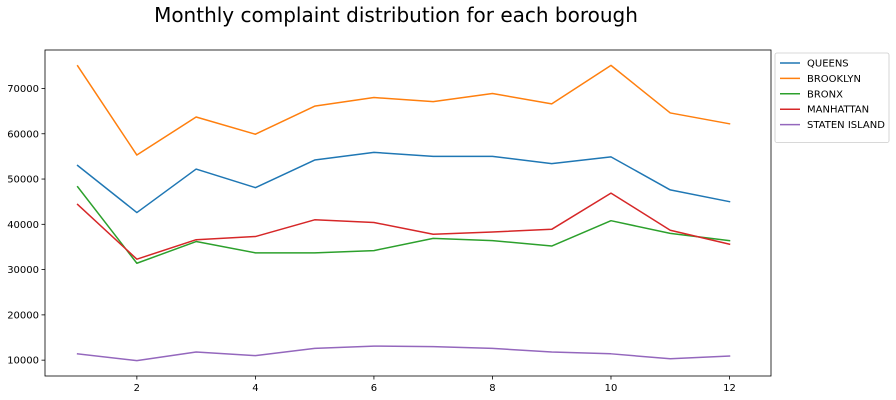 The image size is (896, 400). I want to click on legend-box, so click(832, 97).